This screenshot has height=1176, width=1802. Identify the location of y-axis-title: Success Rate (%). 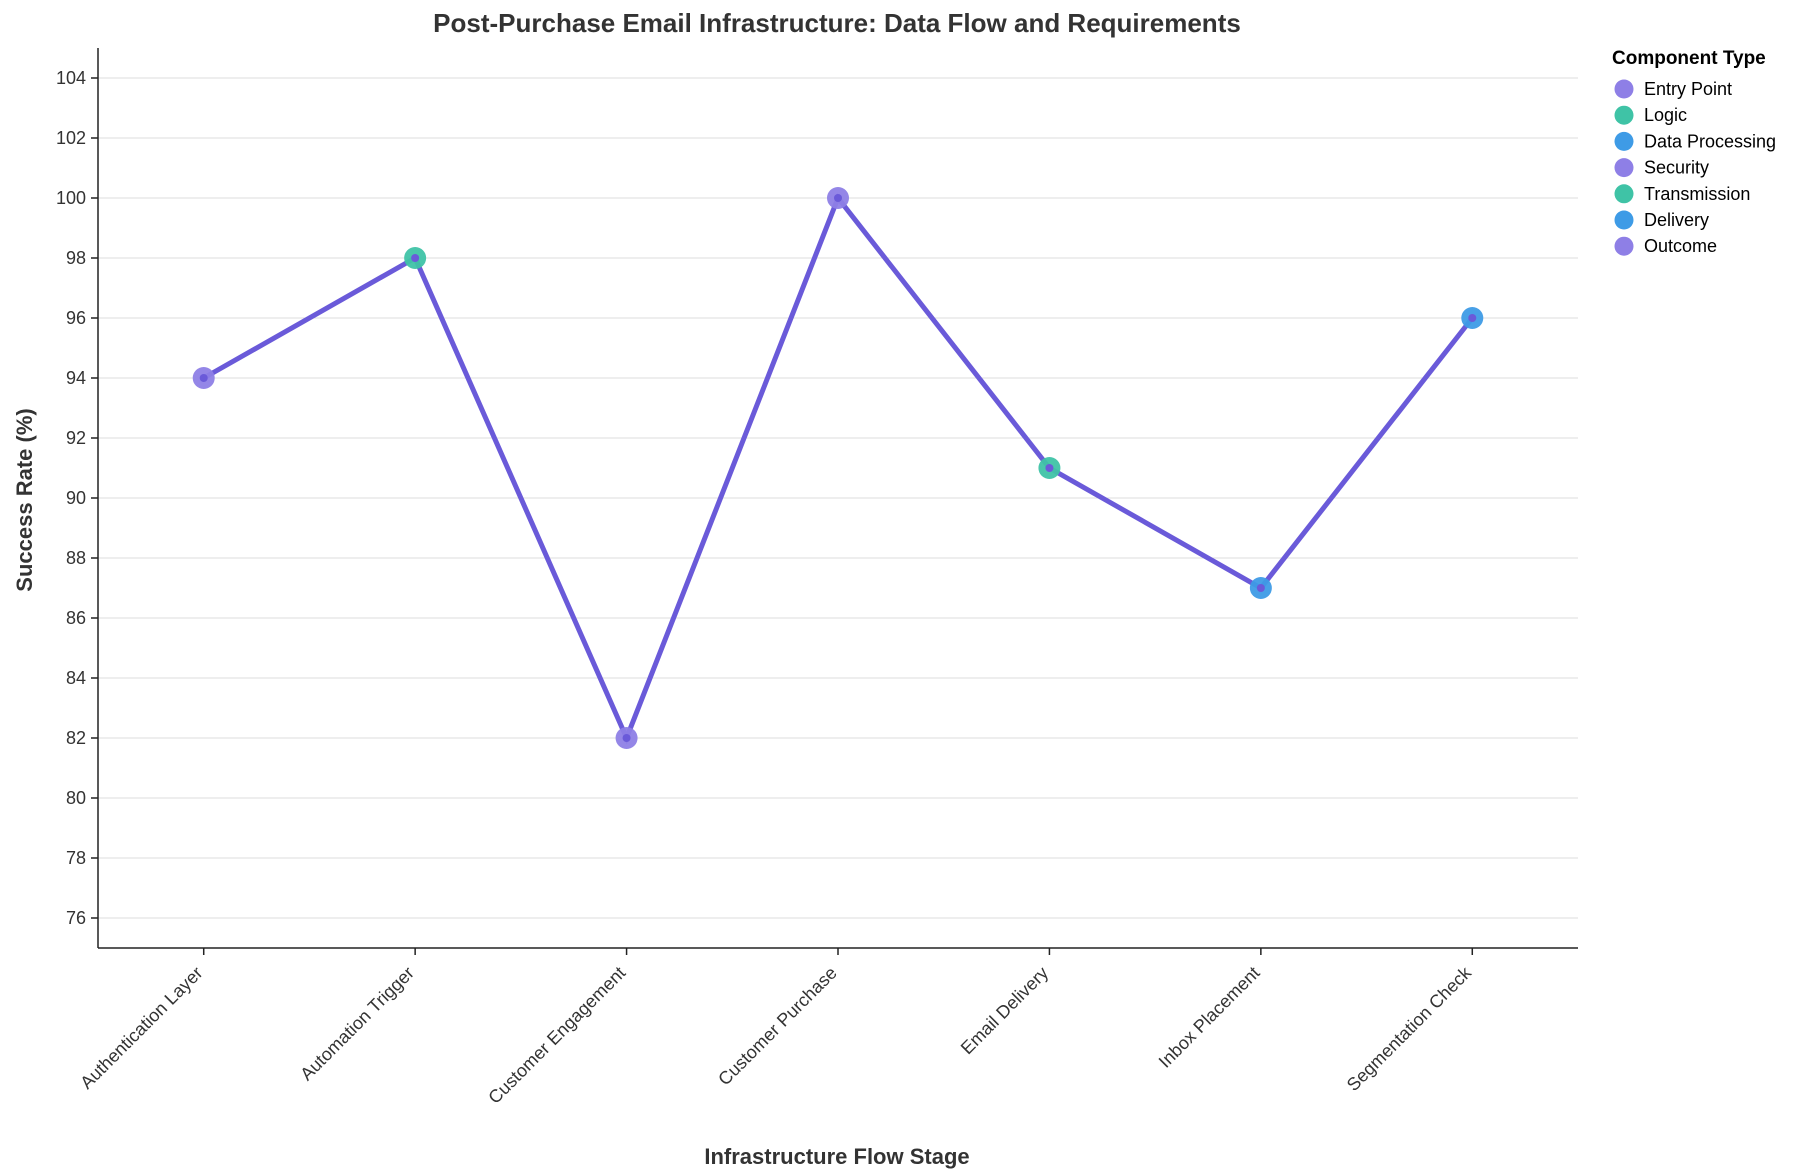
(24, 499).